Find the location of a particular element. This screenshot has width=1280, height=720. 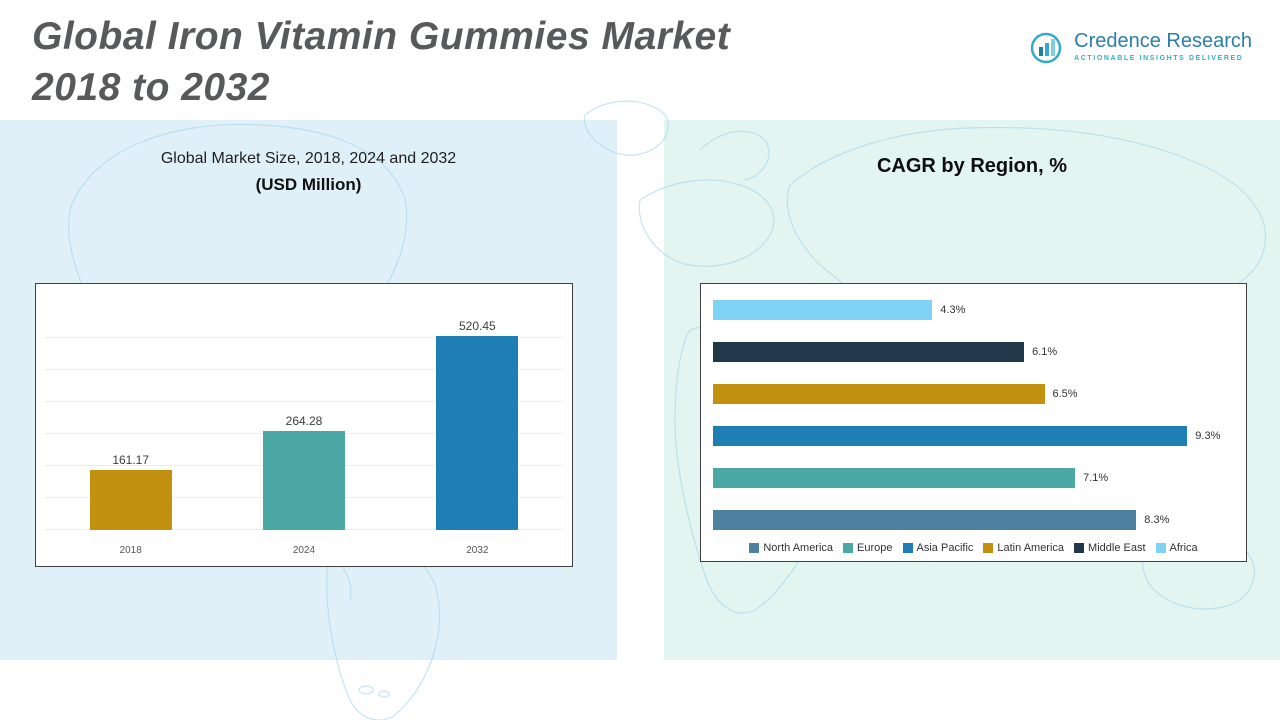

bar-middle-east is located at coordinates (869, 352).